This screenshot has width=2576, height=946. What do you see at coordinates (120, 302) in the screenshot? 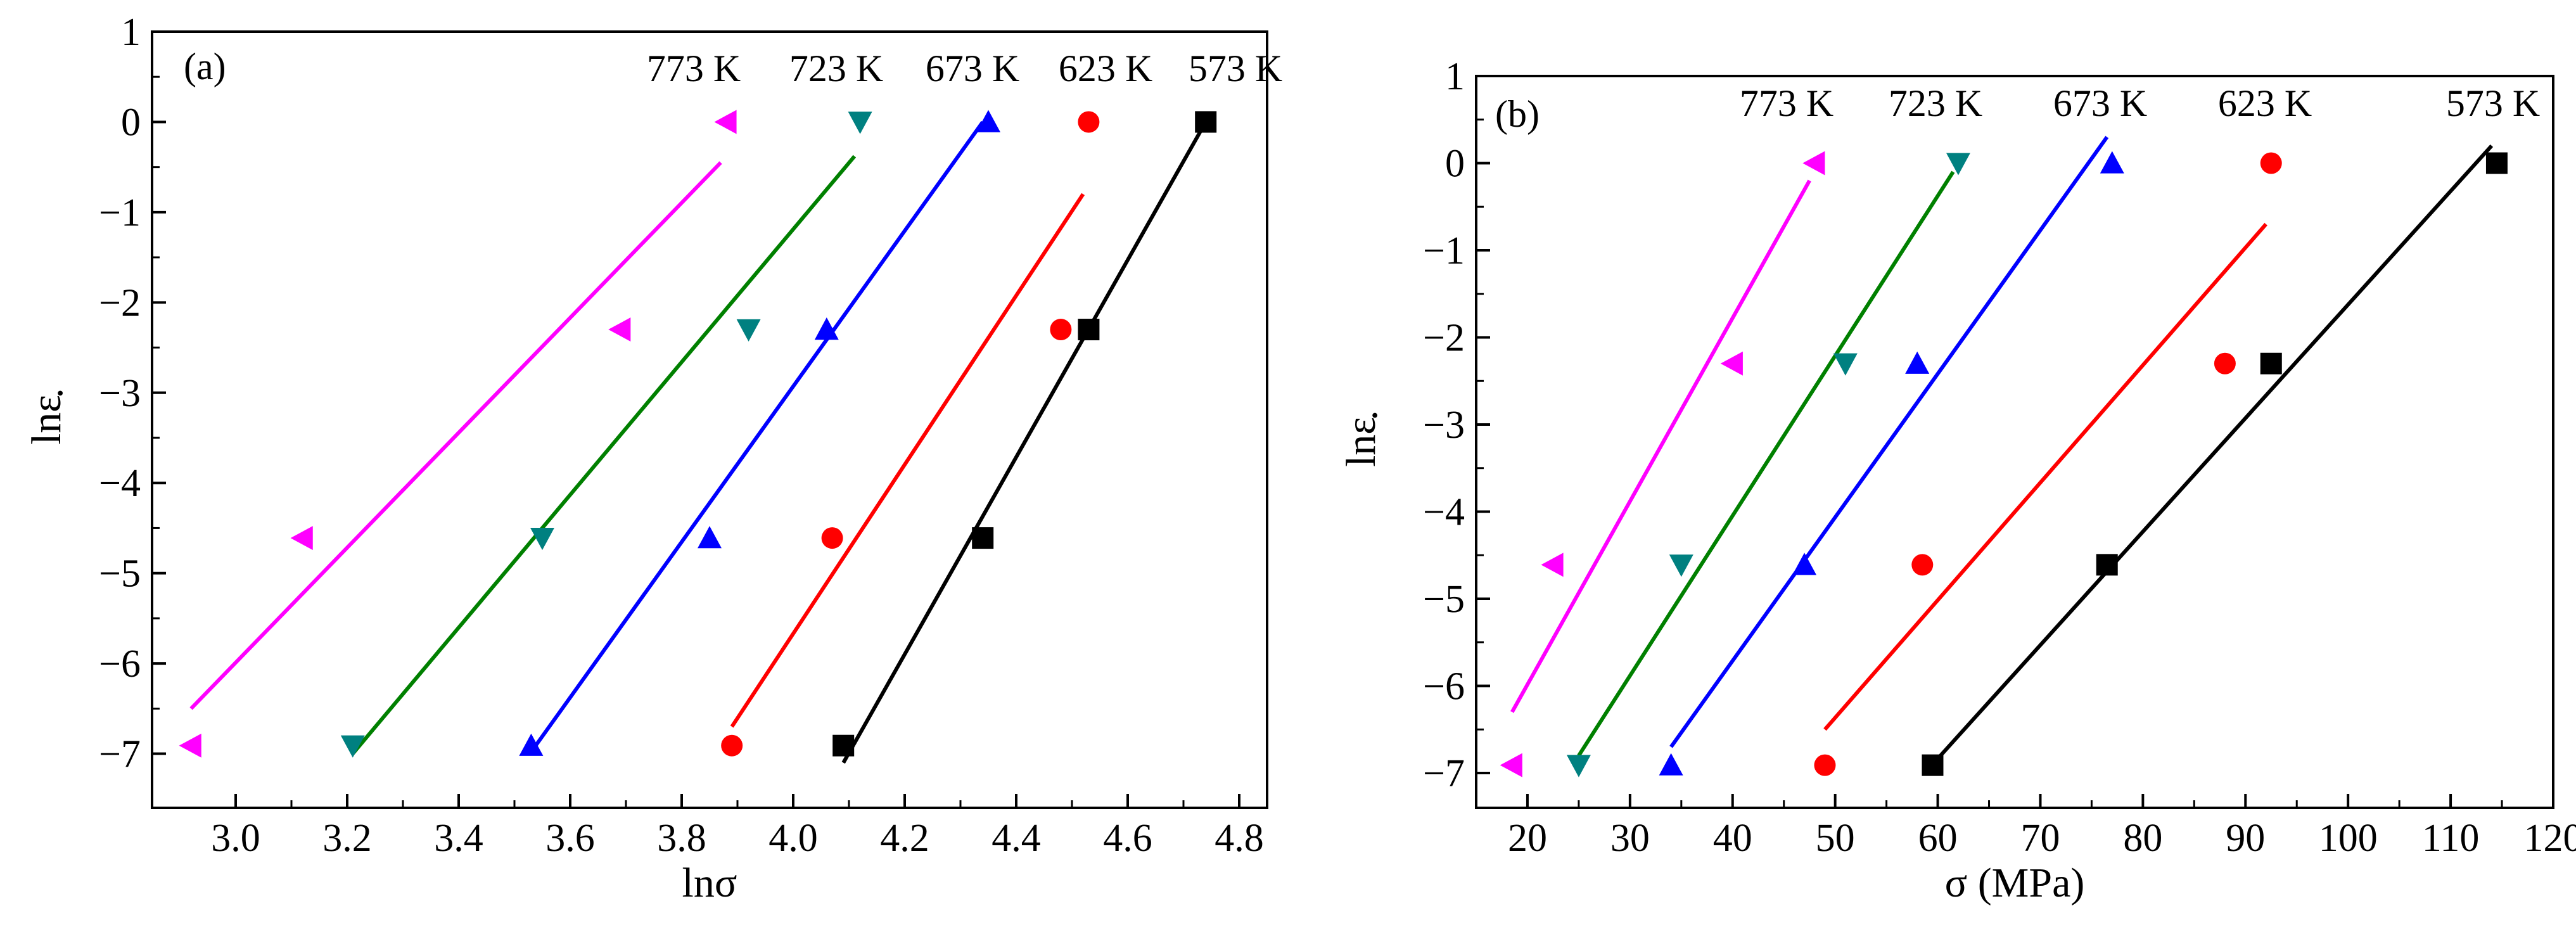
I see `panel-a-y-tick-label: −2` at bounding box center [120, 302].